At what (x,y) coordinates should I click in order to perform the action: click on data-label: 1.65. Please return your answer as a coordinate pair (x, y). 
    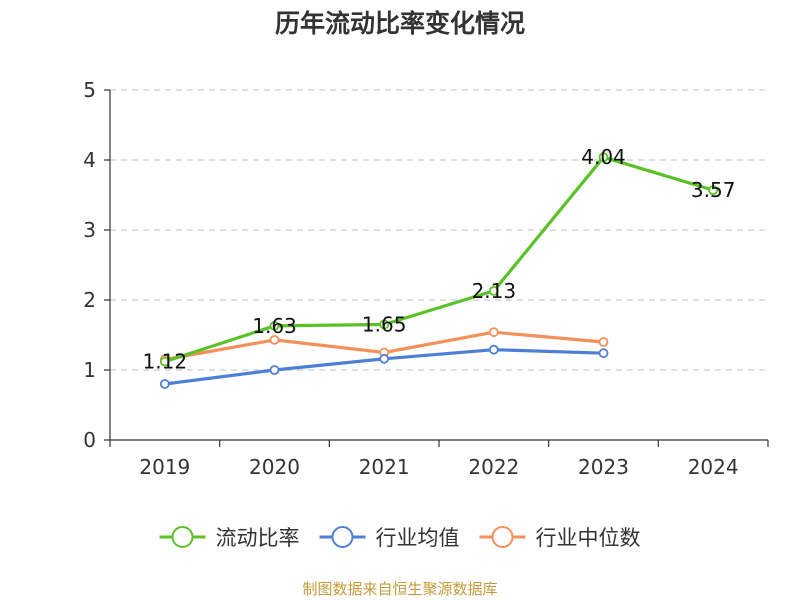
    Looking at the image, I should click on (384, 325).